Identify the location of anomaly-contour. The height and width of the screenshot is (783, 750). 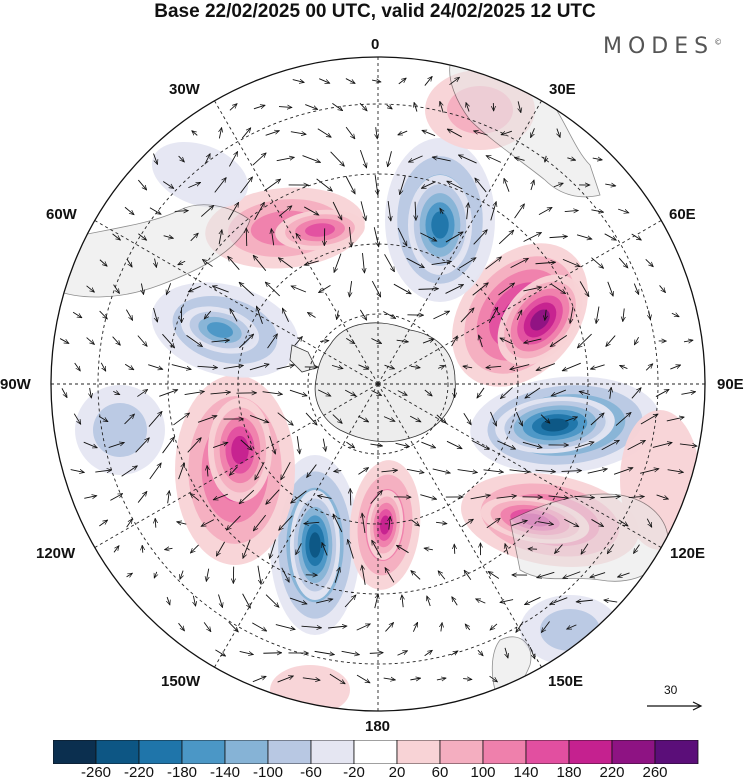
(315, 545).